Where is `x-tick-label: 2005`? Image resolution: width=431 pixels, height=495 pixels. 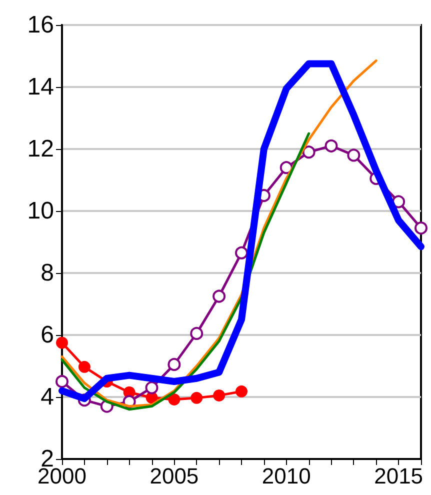 x-tick-label: 2005 is located at coordinates (174, 476).